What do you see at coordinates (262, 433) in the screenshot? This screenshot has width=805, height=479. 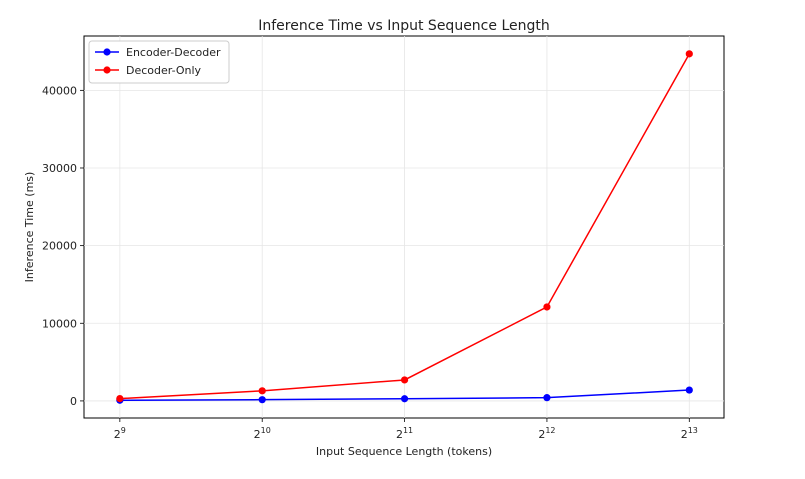 I see `x-tick-label: 210` at bounding box center [262, 433].